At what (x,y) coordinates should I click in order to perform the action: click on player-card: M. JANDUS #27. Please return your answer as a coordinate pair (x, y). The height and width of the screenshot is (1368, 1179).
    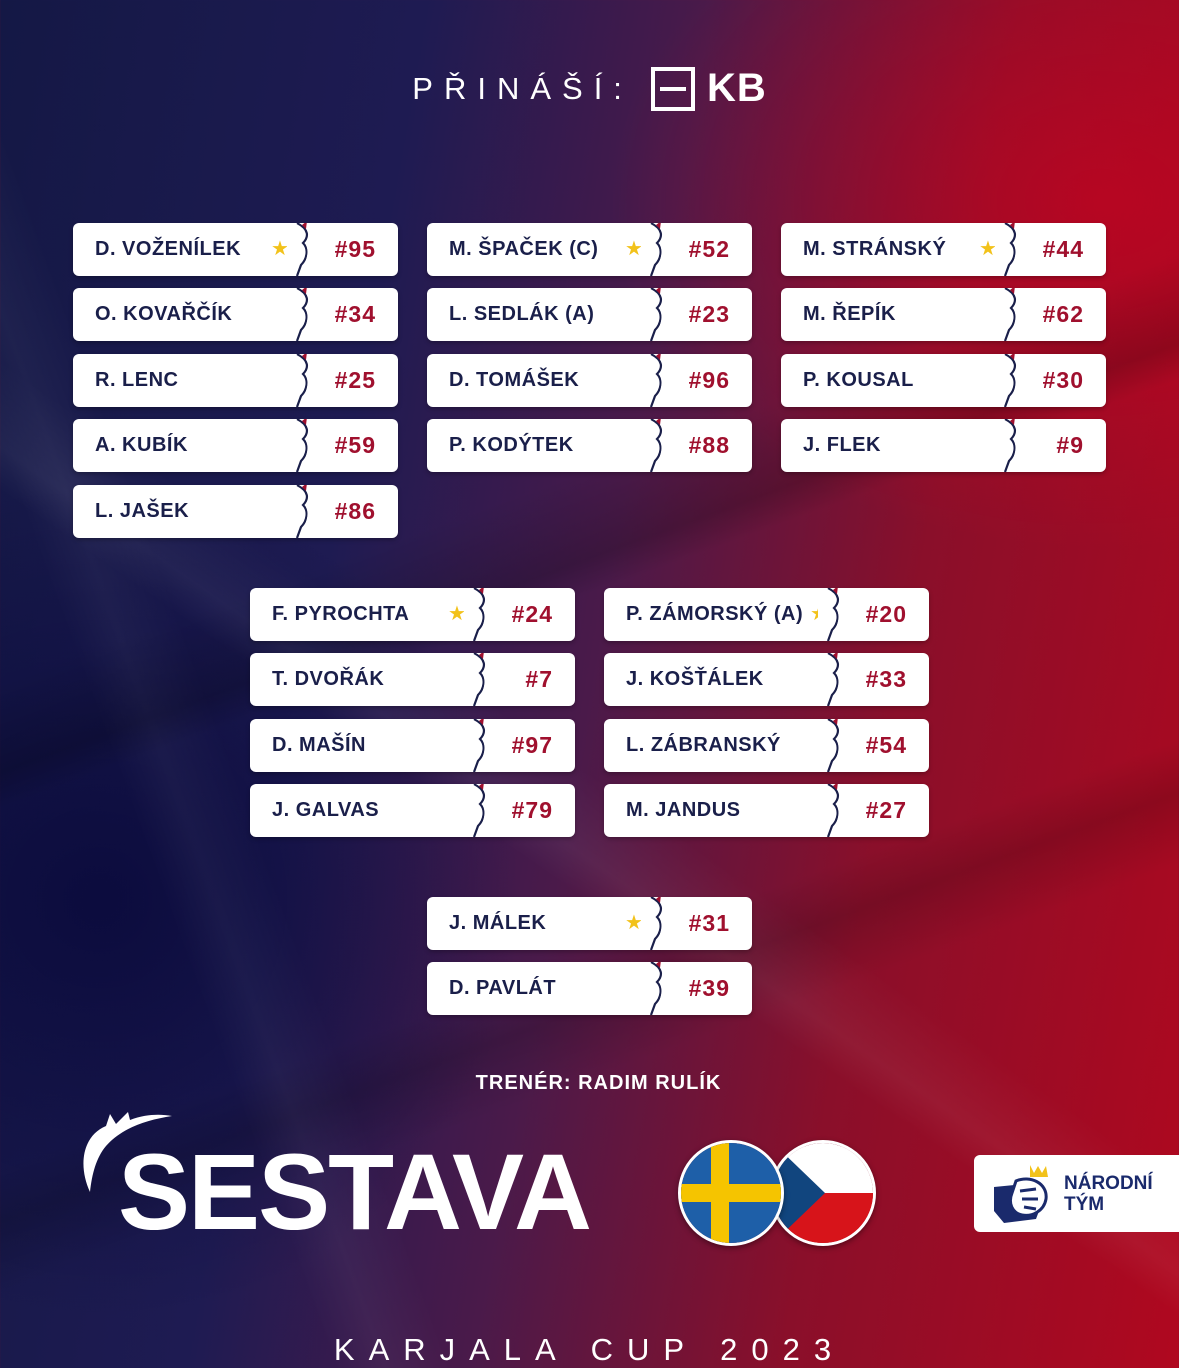
    Looking at the image, I should click on (766, 810).